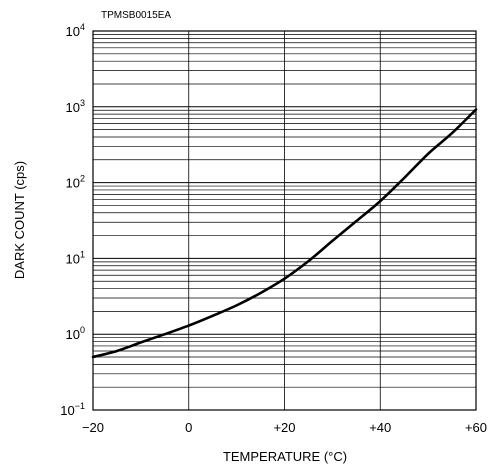 The image size is (499, 465). Describe the element at coordinates (82, 27) in the screenshot. I see `y-tick-exponent: 4` at that location.